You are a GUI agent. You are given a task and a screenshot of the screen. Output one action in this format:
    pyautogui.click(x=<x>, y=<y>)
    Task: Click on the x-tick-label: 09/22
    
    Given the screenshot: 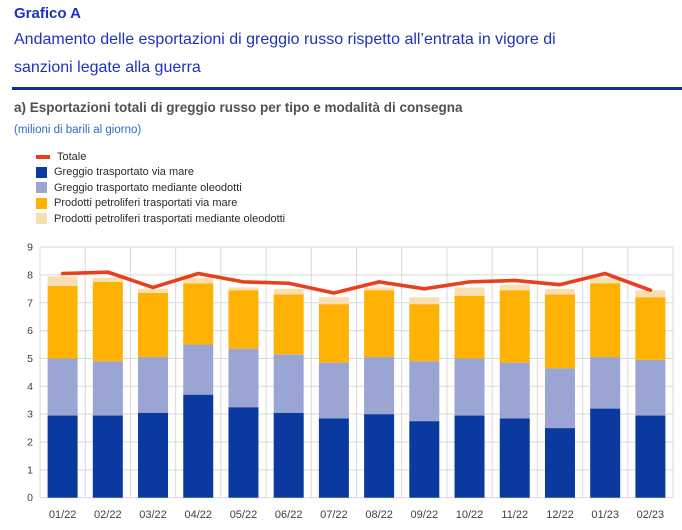 What is the action you would take?
    pyautogui.click(x=425, y=515)
    